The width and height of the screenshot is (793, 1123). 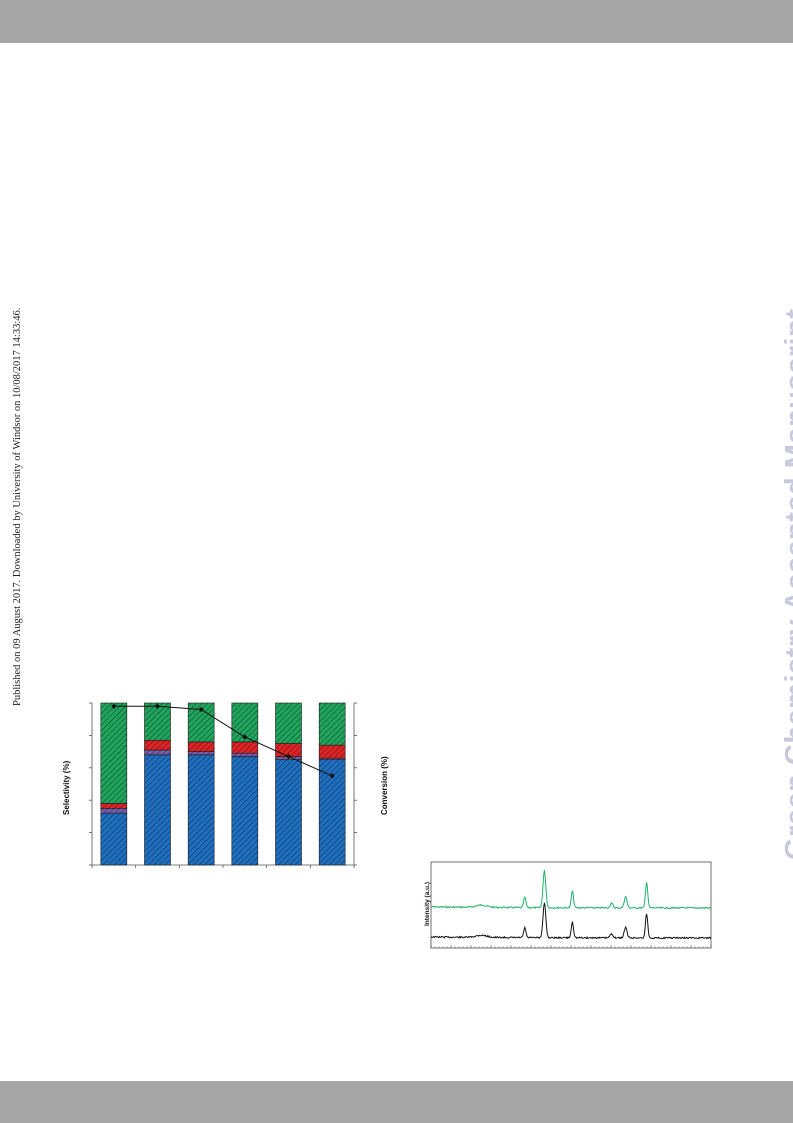 What do you see at coordinates (571, 890) in the screenshot?
I see `xrd-trace-green` at bounding box center [571, 890].